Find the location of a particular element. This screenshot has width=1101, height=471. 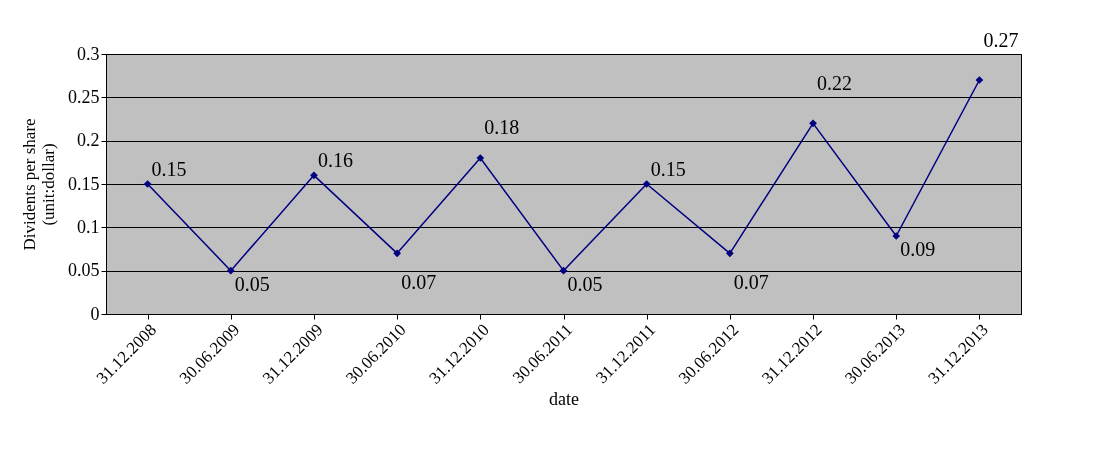

y-tick-label: 0.05 is located at coordinates (84, 270).